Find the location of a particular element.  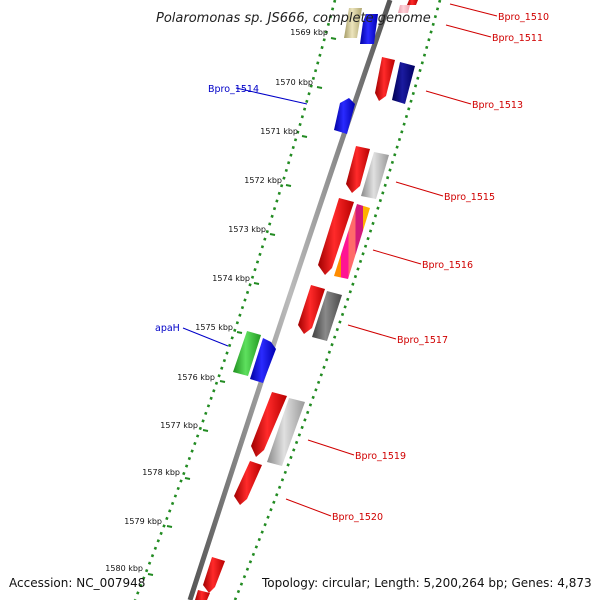

gene-arrow-tan is located at coordinates (353, 23).